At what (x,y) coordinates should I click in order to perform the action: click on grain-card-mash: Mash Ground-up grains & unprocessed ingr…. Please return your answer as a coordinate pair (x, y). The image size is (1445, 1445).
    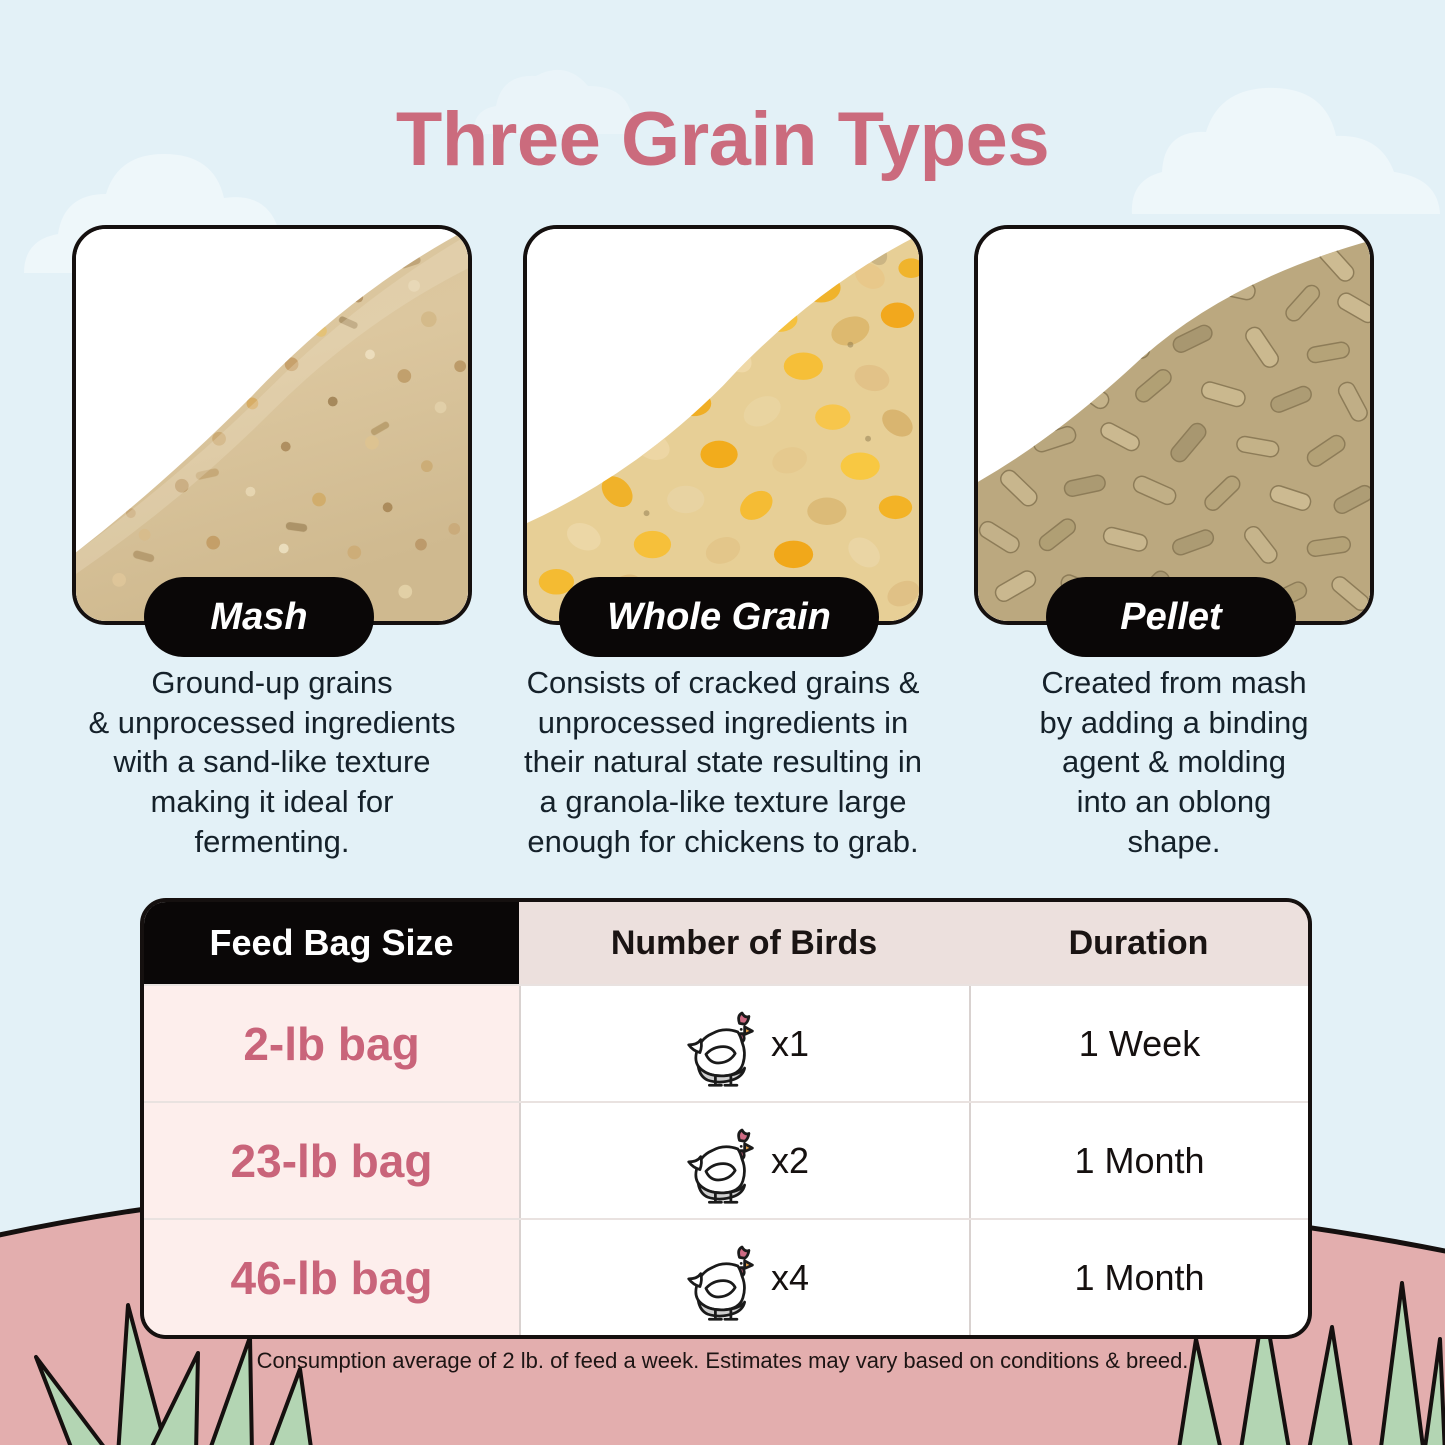
    Looking at the image, I should click on (272, 542).